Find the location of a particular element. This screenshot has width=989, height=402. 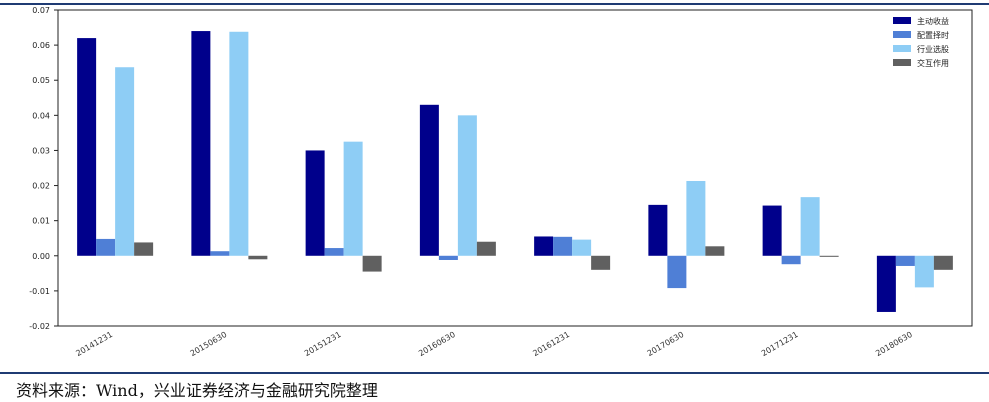

y-tick-label: -0.01 is located at coordinates (39, 291).